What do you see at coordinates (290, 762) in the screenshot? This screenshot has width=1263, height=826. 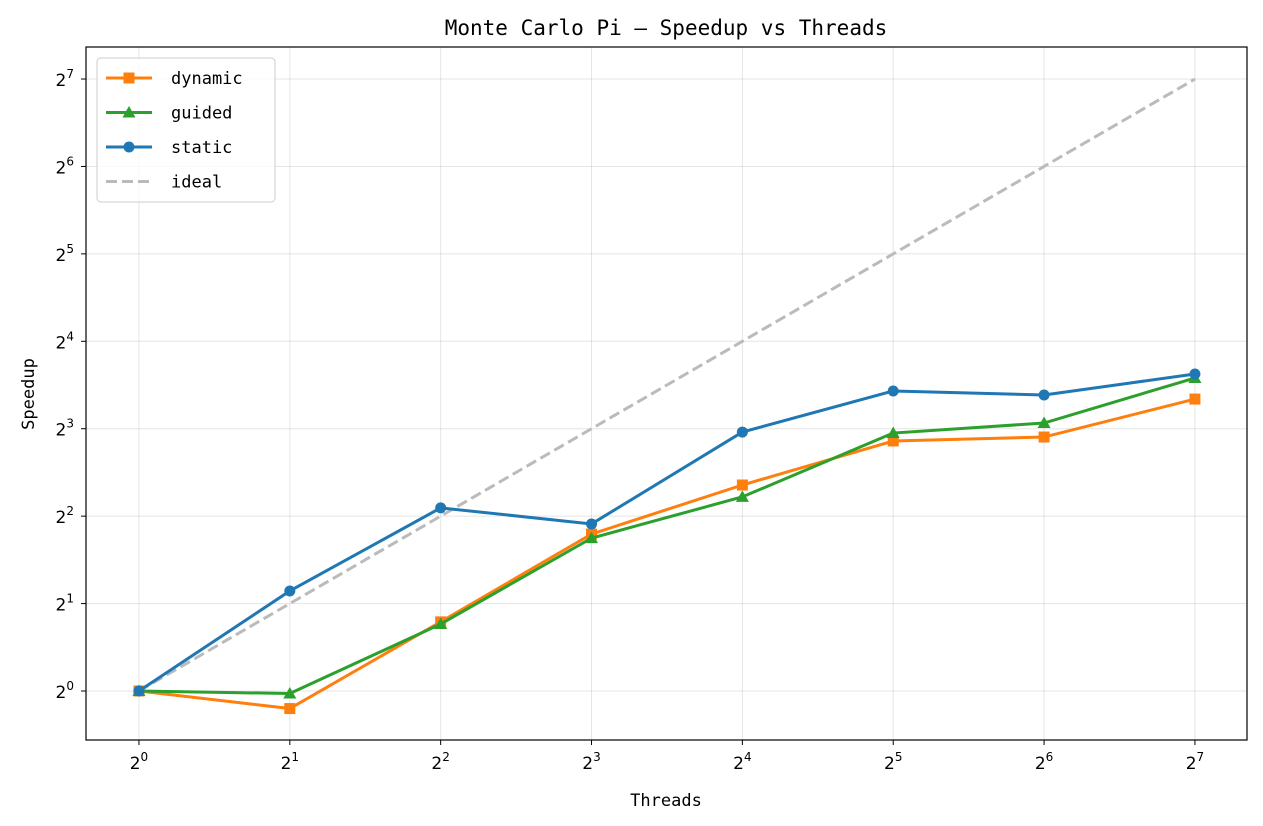 I see `x-tick-label: 21` at bounding box center [290, 762].